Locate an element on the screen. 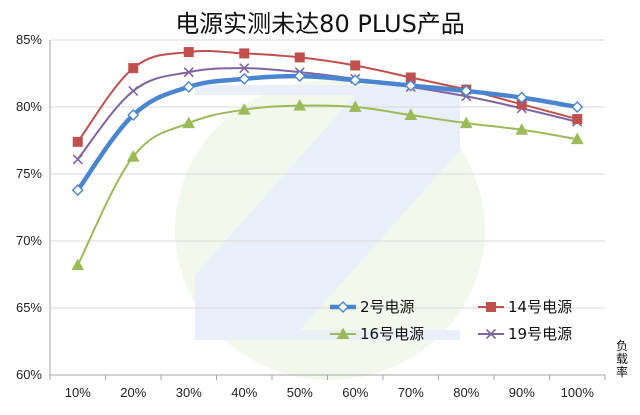 Image resolution: width=640 pixels, height=415 pixels. legend-item: 19号电源 is located at coordinates (525, 334).